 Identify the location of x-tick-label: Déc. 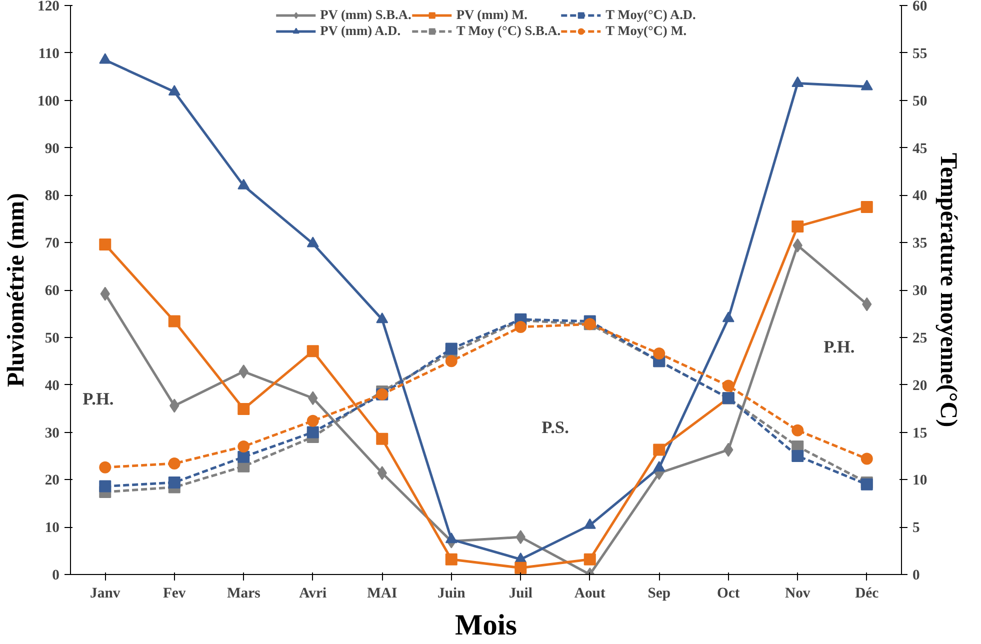
(867, 594).